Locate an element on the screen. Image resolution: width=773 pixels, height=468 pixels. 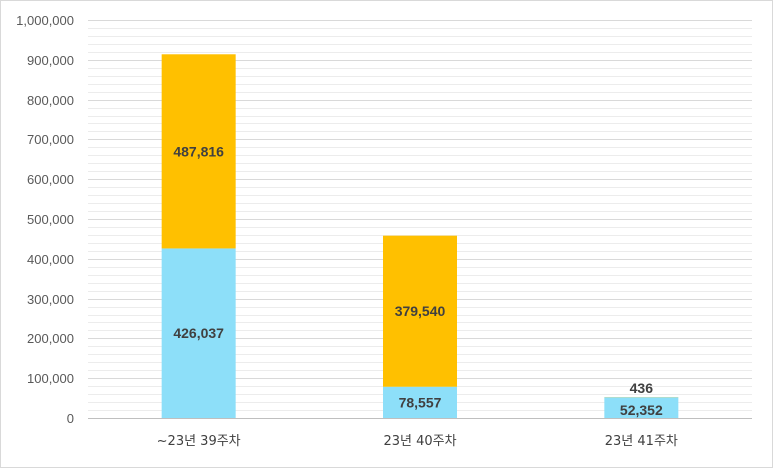
data-label: 487,816 is located at coordinates (198, 151).